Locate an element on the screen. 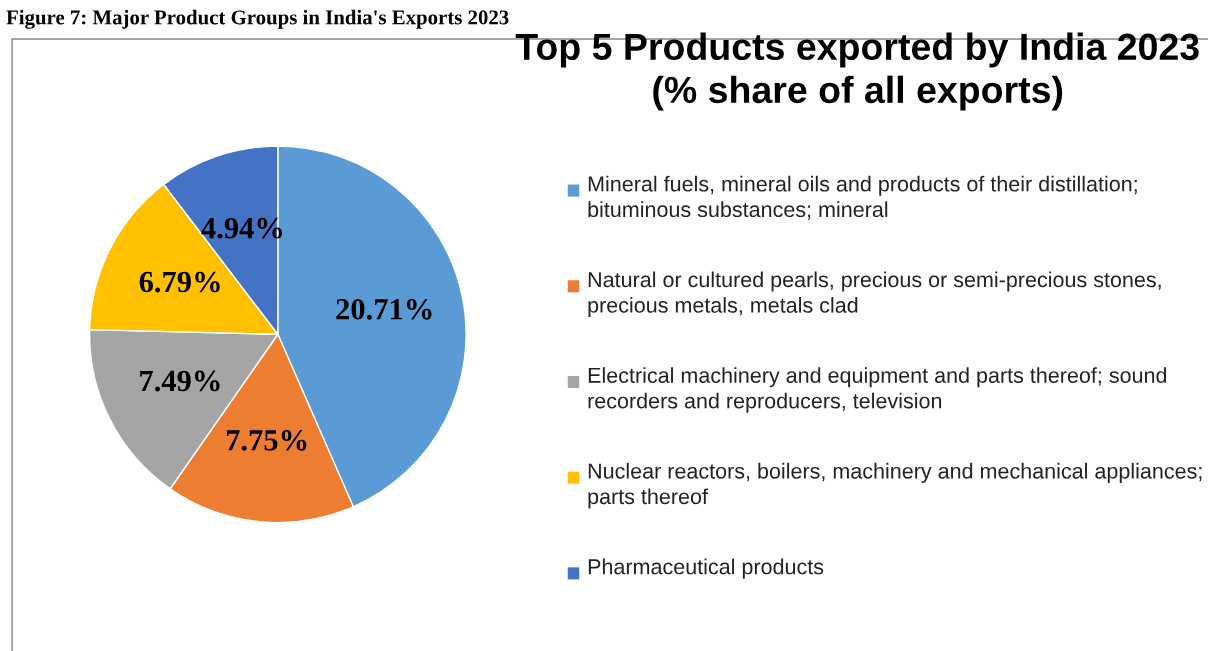 The height and width of the screenshot is (651, 1208). data-label: 6.79% is located at coordinates (179, 282).